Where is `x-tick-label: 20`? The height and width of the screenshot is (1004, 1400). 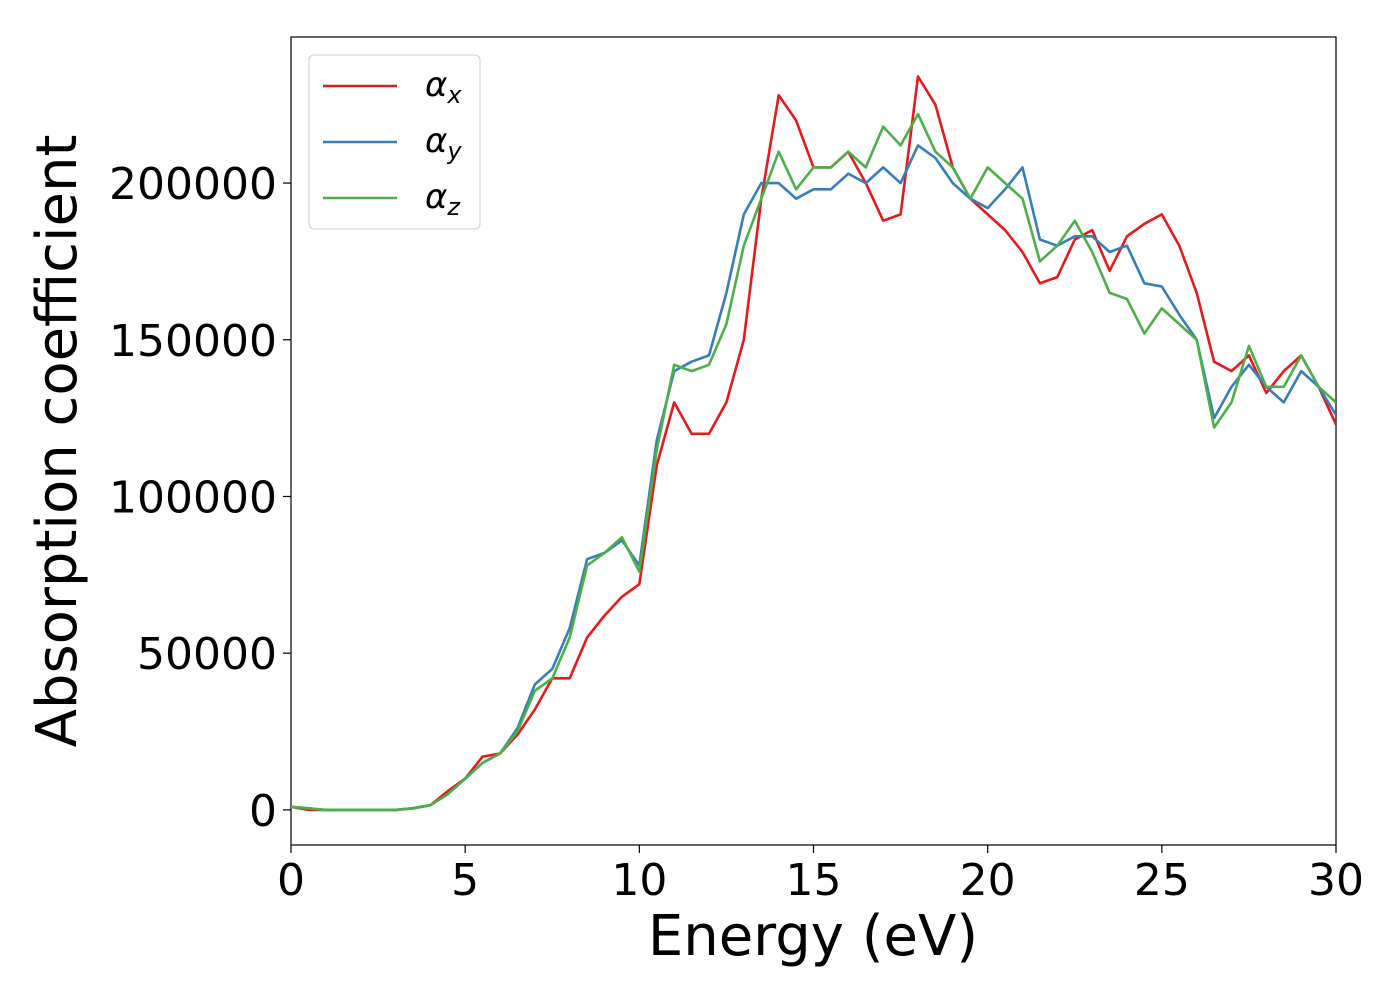
x-tick-label: 20 is located at coordinates (988, 880).